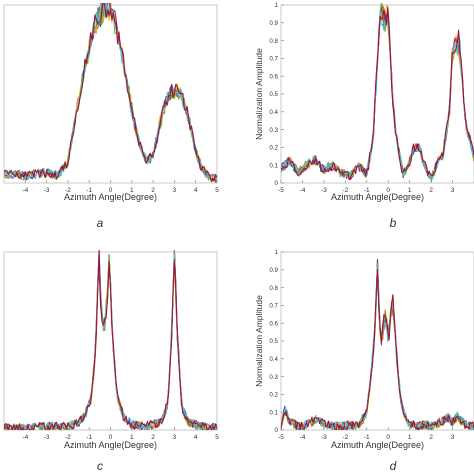 The width and height of the screenshot is (474, 474). What do you see at coordinates (100, 223) in the screenshot?
I see `panel-caption-a: a` at bounding box center [100, 223].